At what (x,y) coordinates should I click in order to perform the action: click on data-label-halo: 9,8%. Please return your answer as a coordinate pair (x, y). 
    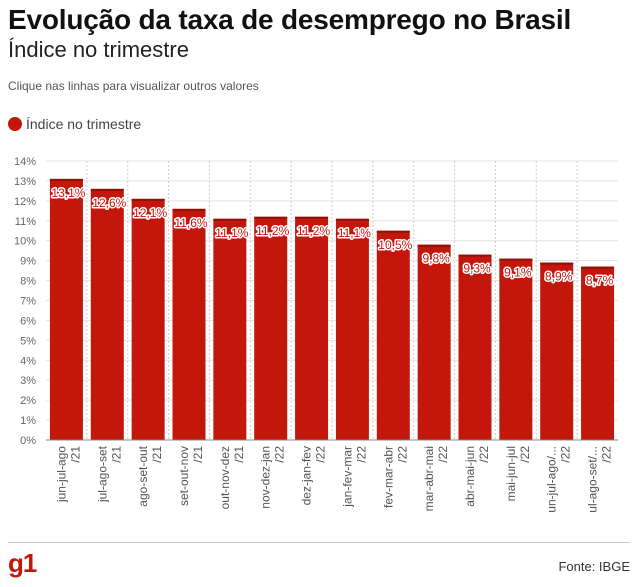
    Looking at the image, I should click on (436, 259).